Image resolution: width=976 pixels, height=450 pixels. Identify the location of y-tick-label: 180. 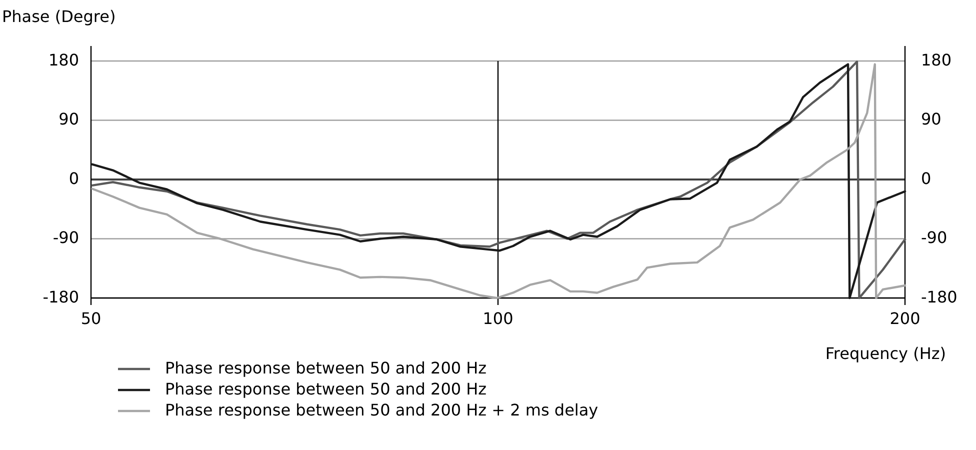
(63, 60).